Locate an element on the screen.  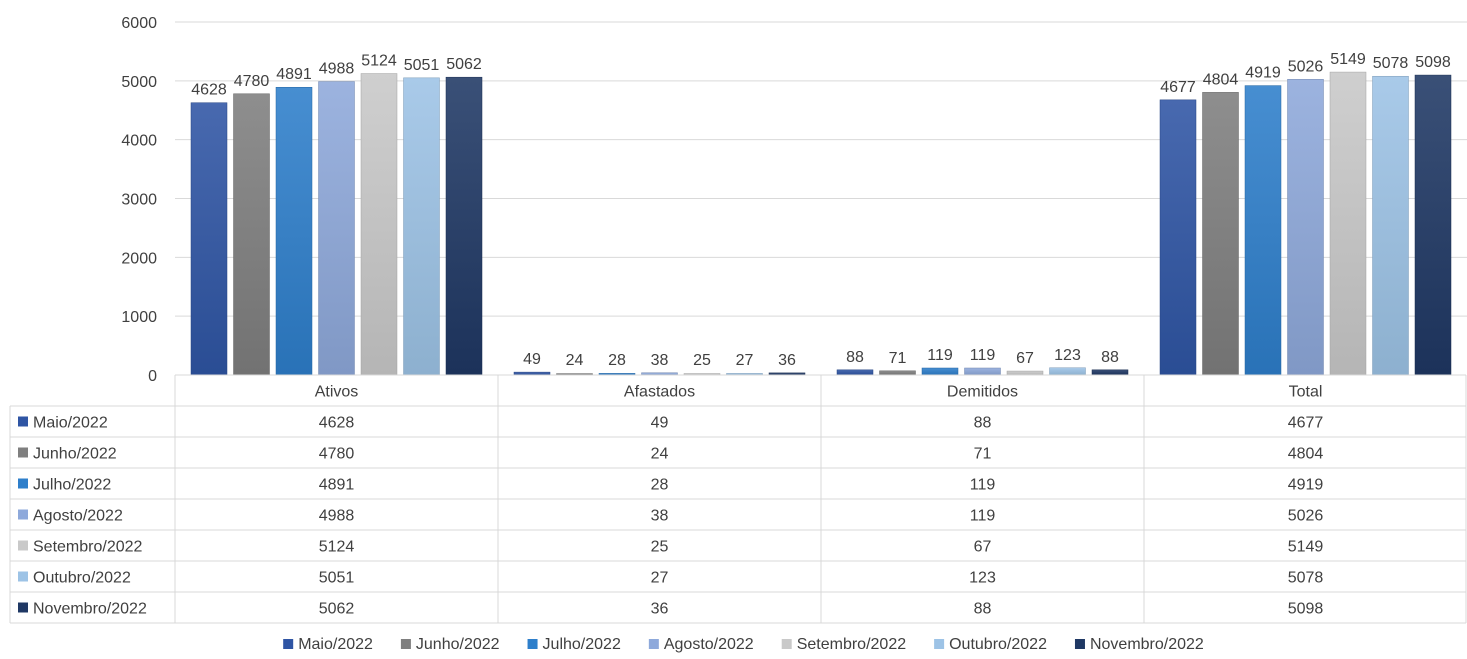
data-label: 71 is located at coordinates (898, 358).